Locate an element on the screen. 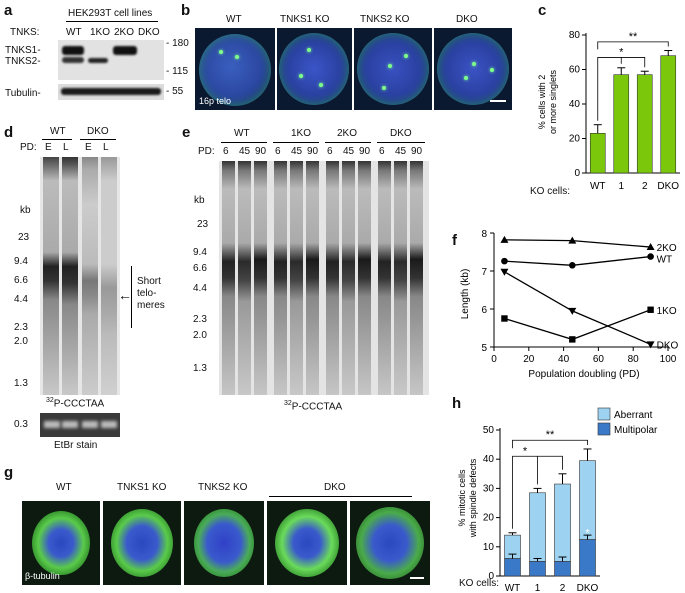 This screenshot has width=685, height=593. f-x-tick-label: 20 is located at coordinates (529, 359).